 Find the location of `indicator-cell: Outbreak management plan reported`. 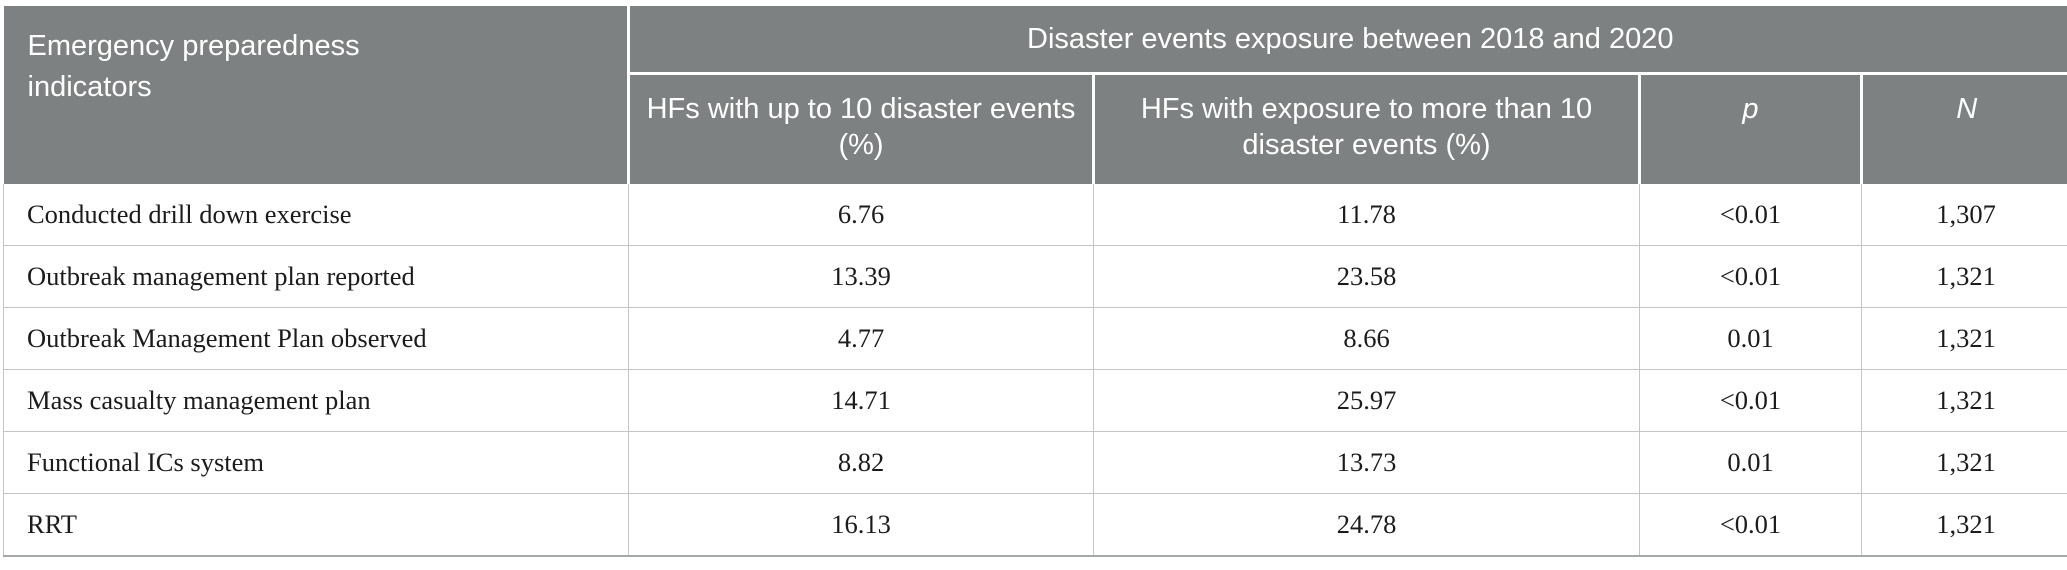

indicator-cell: Outbreak management plan reported is located at coordinates (316, 276).